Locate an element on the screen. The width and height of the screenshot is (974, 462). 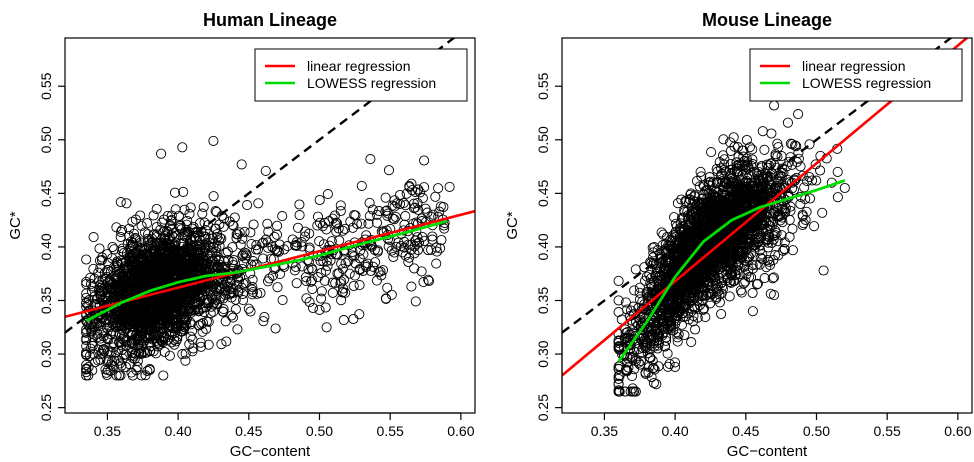
x-axis: 0.35 0.40 0.45 0.50 0.55 0.60 is located at coordinates (284, 425).